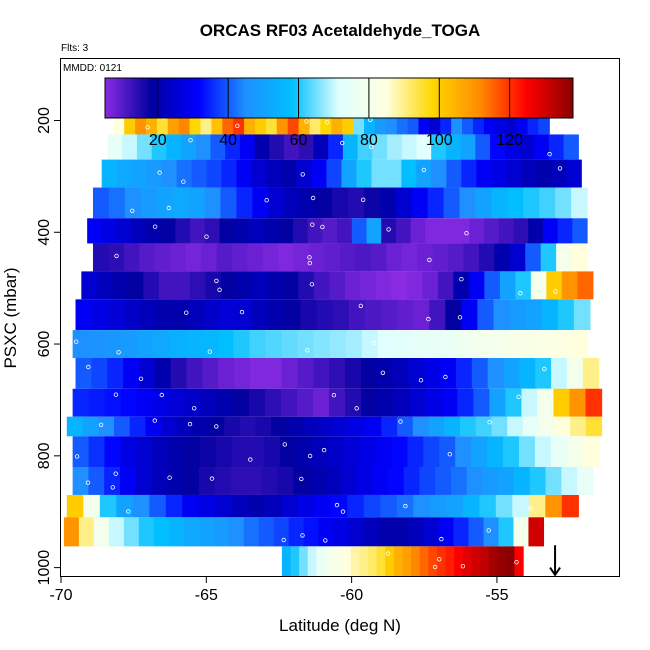 The image size is (650, 650). I want to click on x-tick-label: -55, so click(496, 595).